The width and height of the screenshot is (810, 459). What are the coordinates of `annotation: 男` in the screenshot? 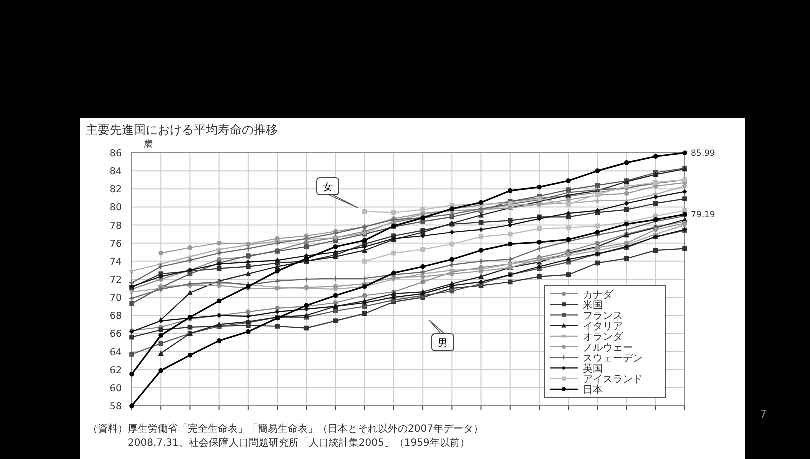 It's located at (443, 344).